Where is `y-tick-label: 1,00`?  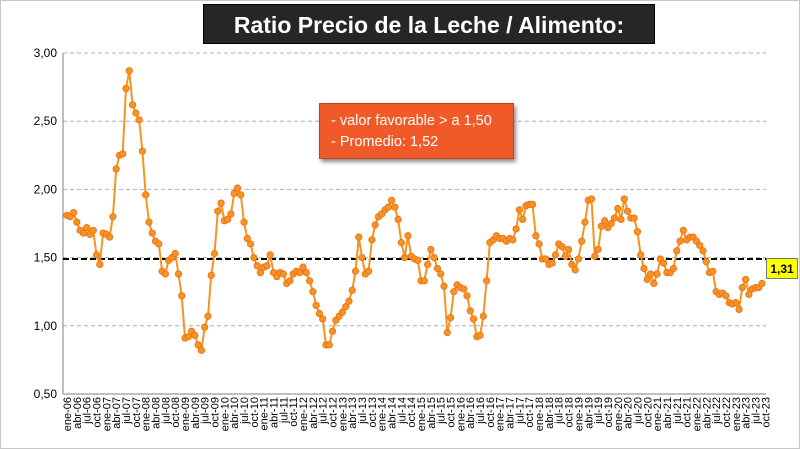
y-tick-label: 1,00 is located at coordinates (46, 326).